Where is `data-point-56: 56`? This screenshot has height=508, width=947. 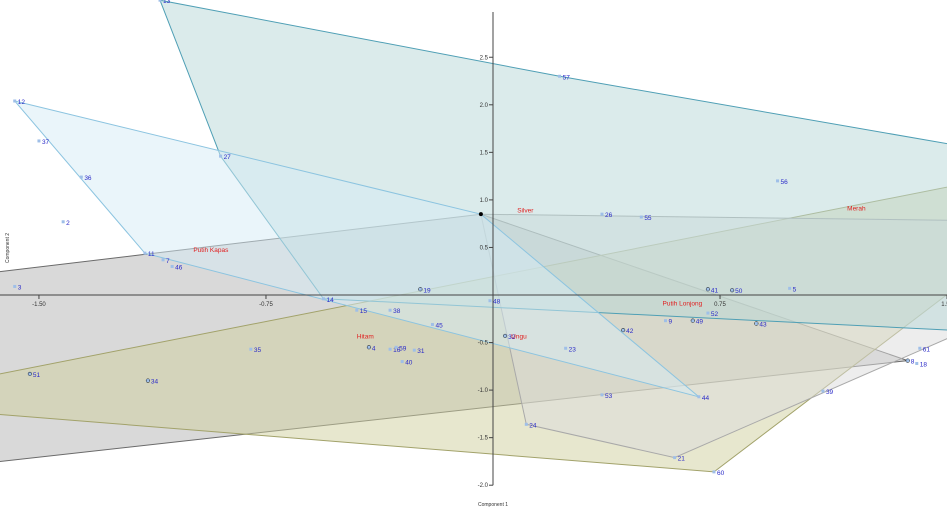
data-point-56: 56 is located at coordinates (782, 182).